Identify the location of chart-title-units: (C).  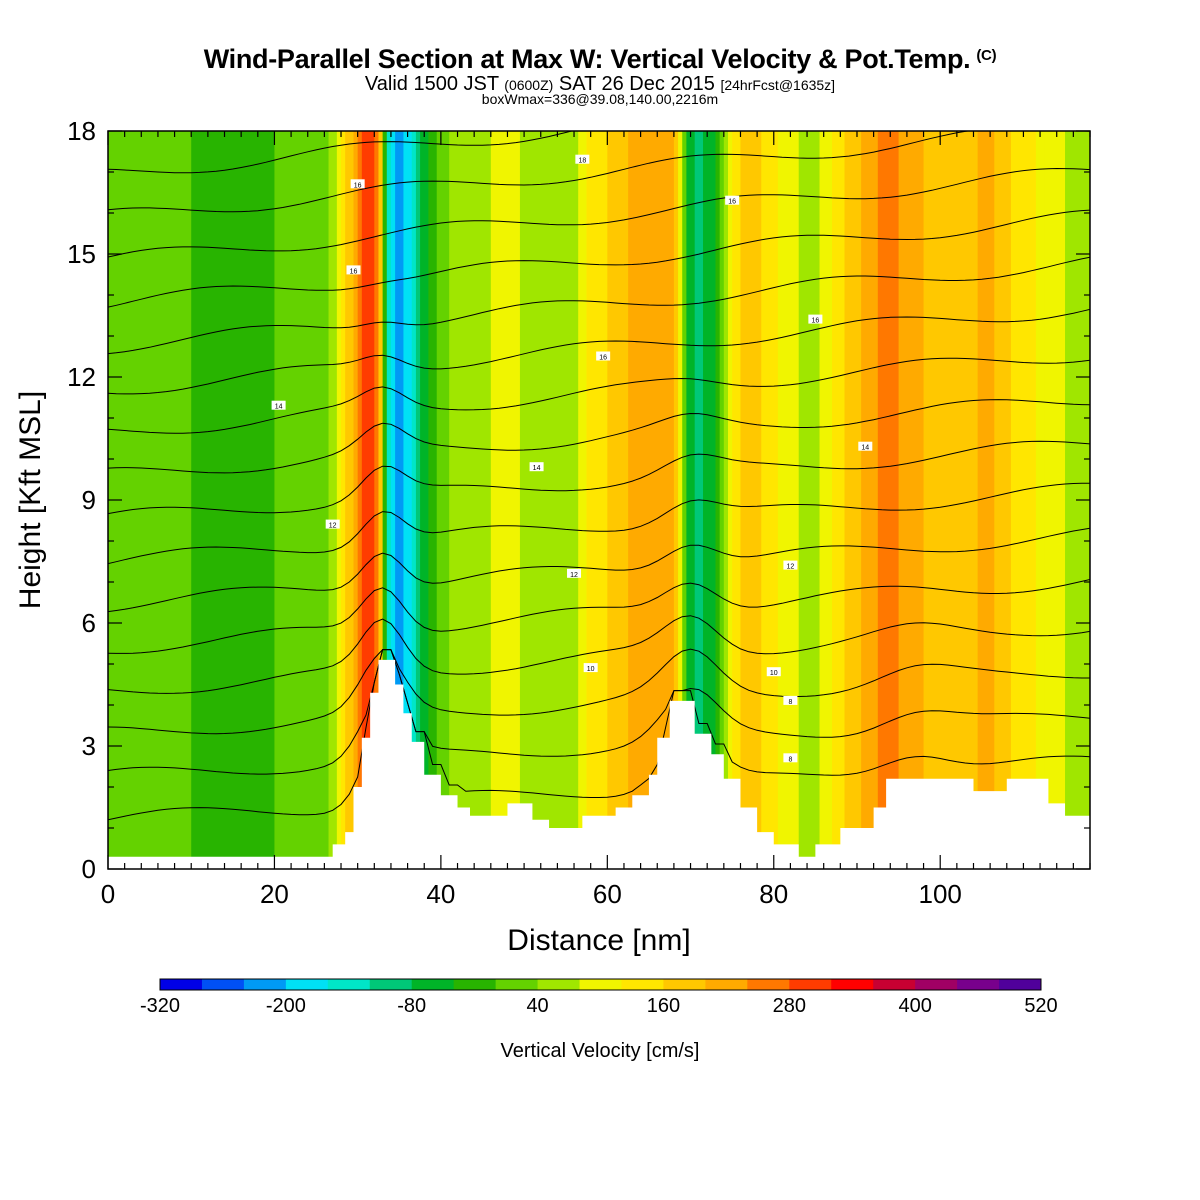
(986, 55).